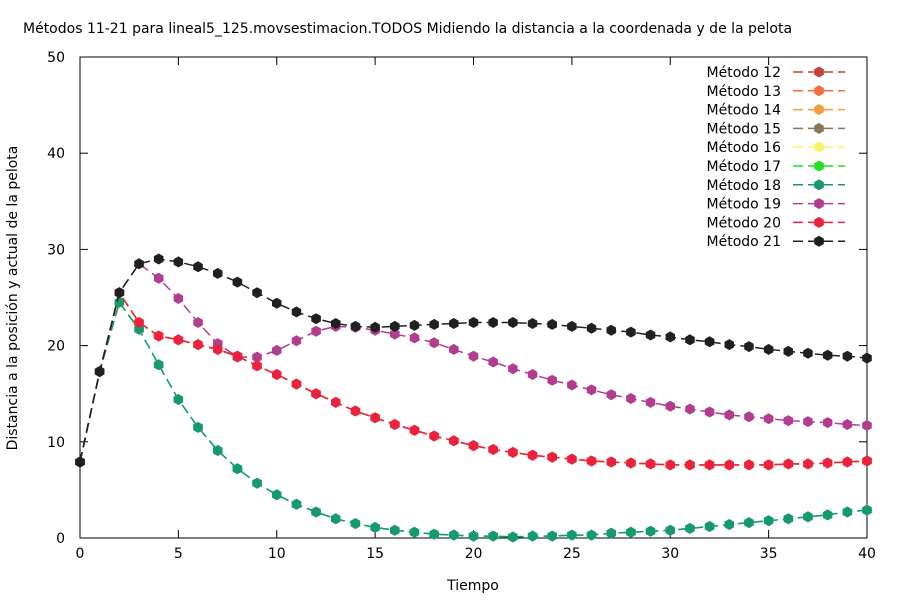  I want to click on legend-label: Método 16, so click(744, 148).